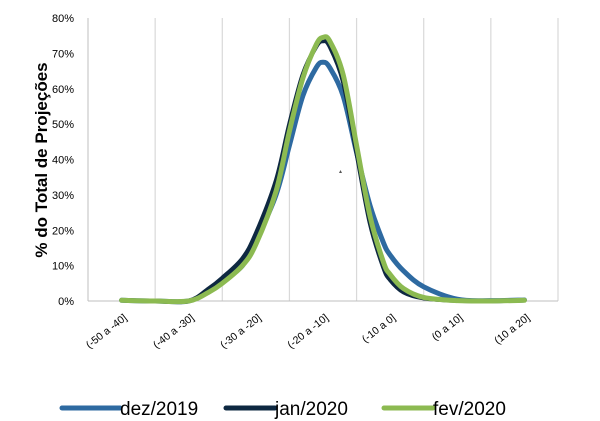 The width and height of the screenshot is (600, 421). I want to click on x-tick-label: (0 a 10], so click(448, 327).